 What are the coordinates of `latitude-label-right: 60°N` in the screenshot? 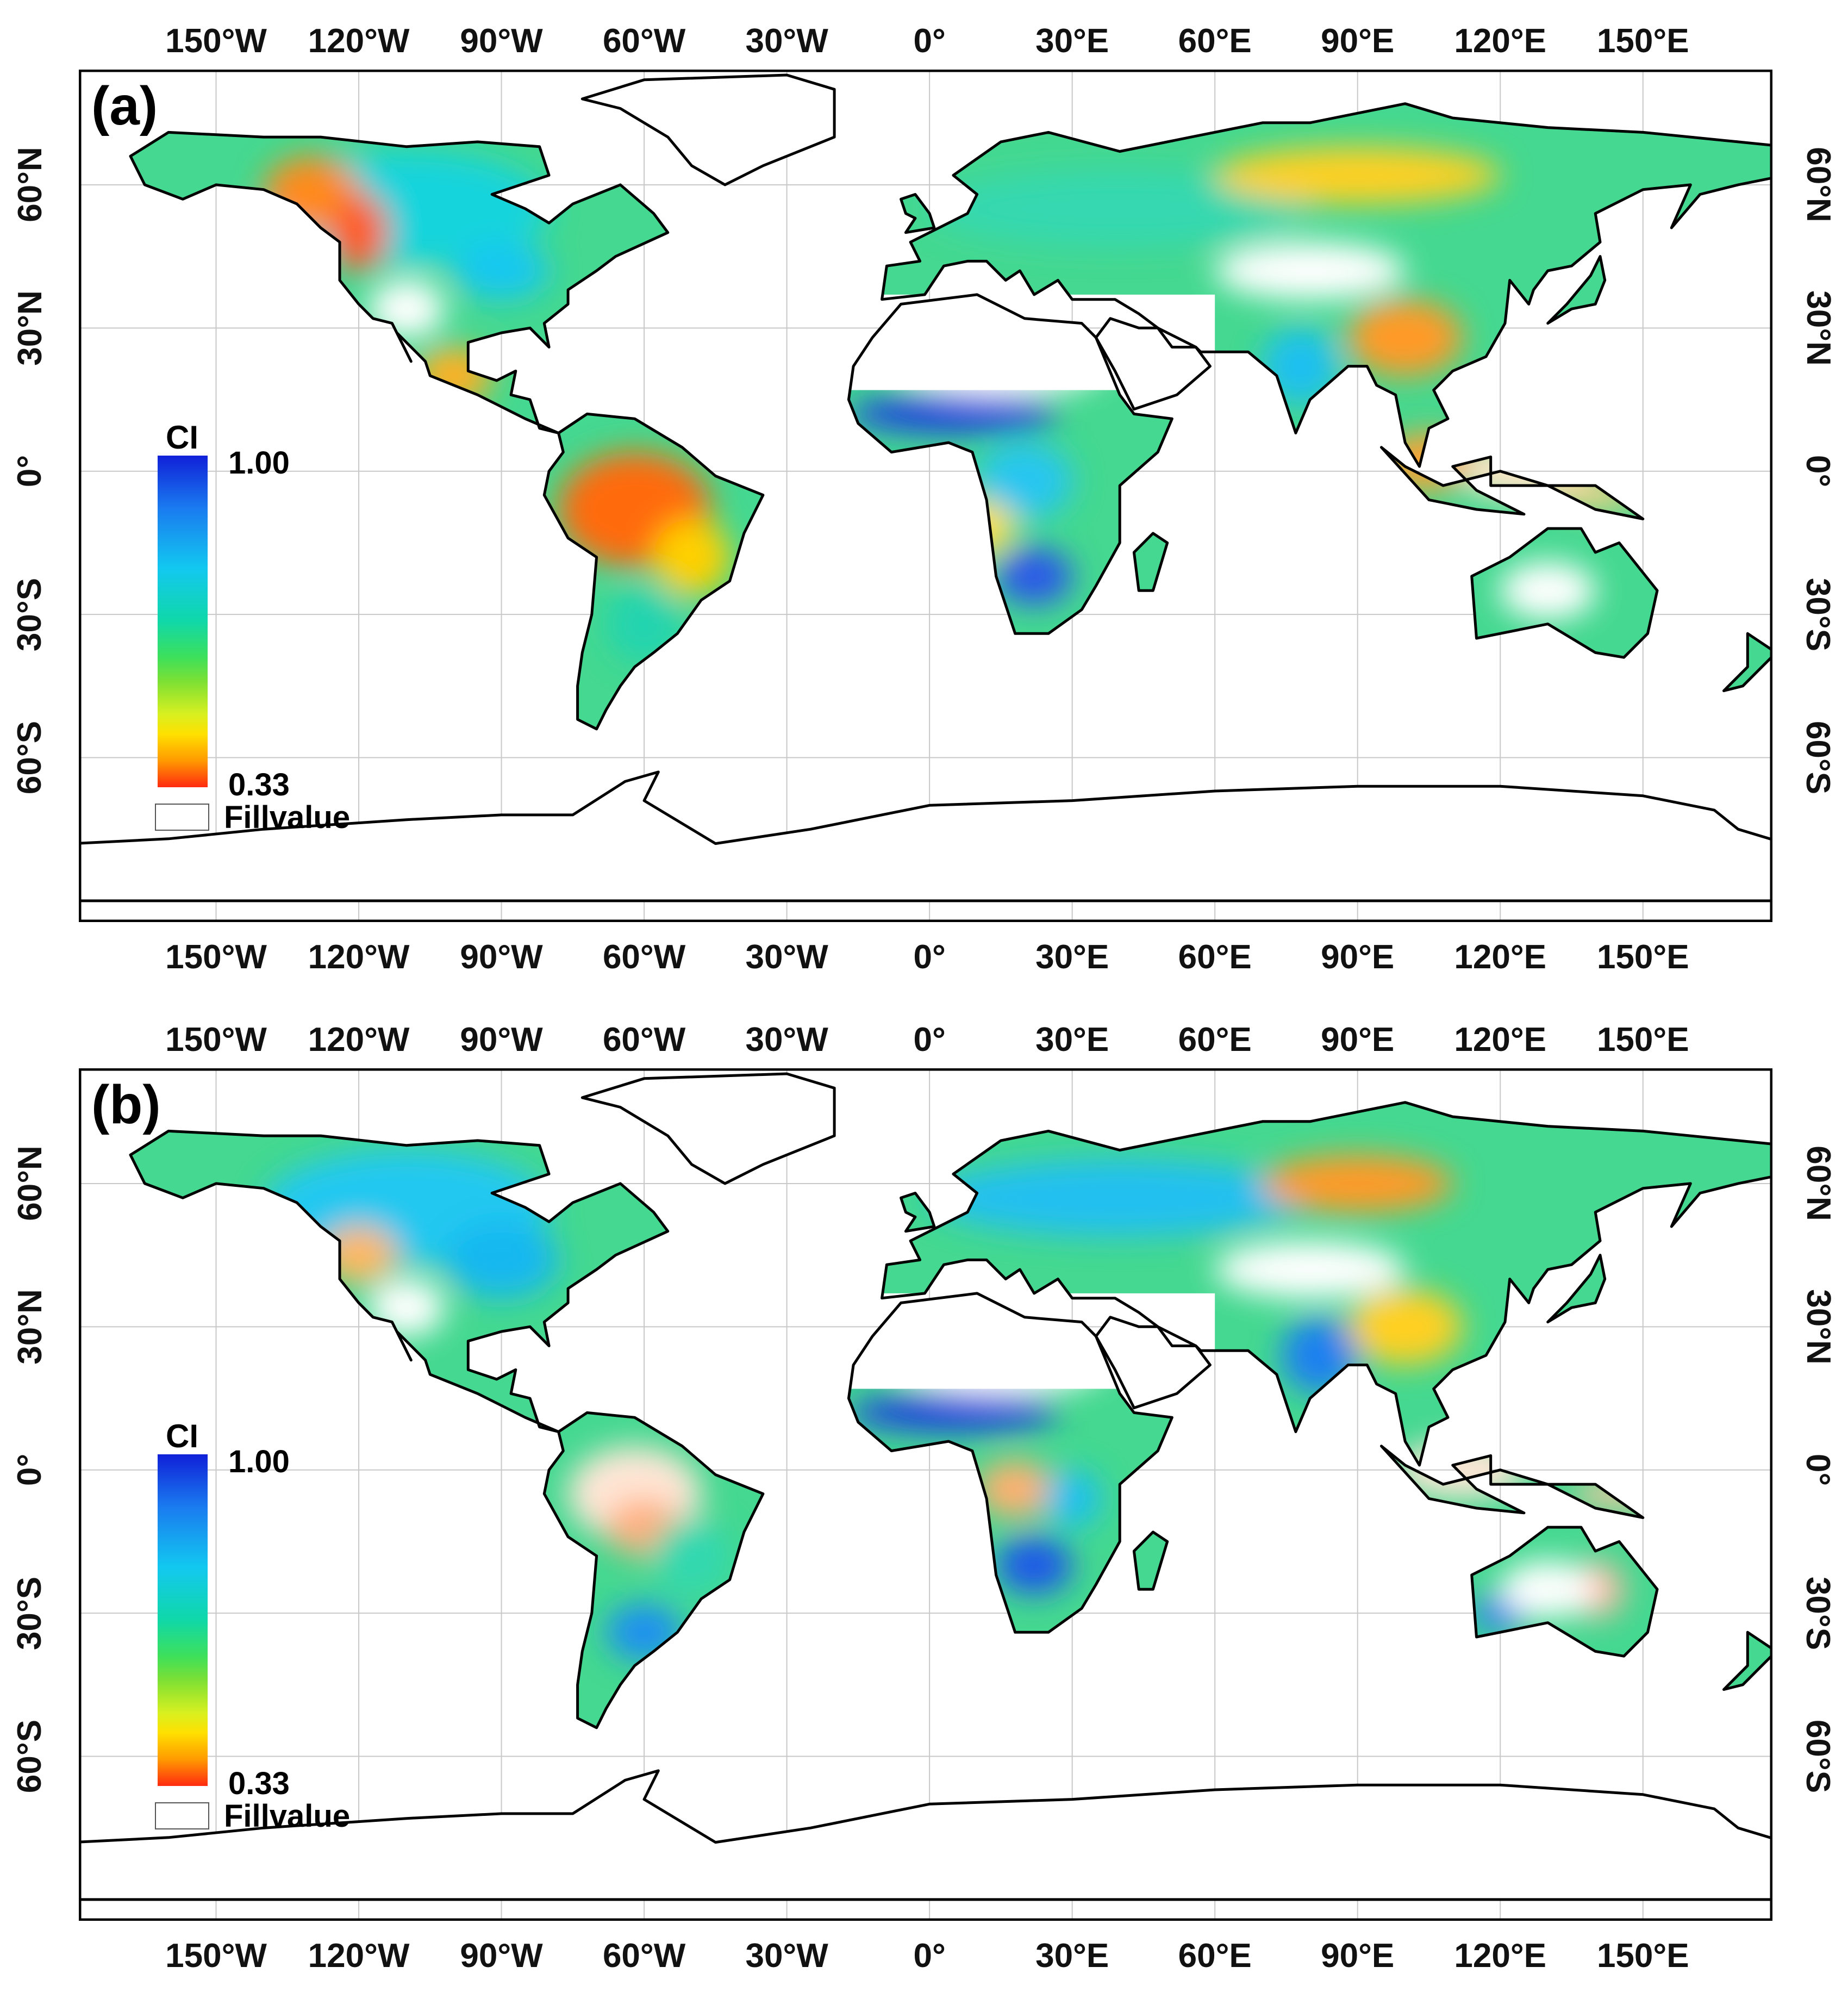 It's located at (1818, 185).